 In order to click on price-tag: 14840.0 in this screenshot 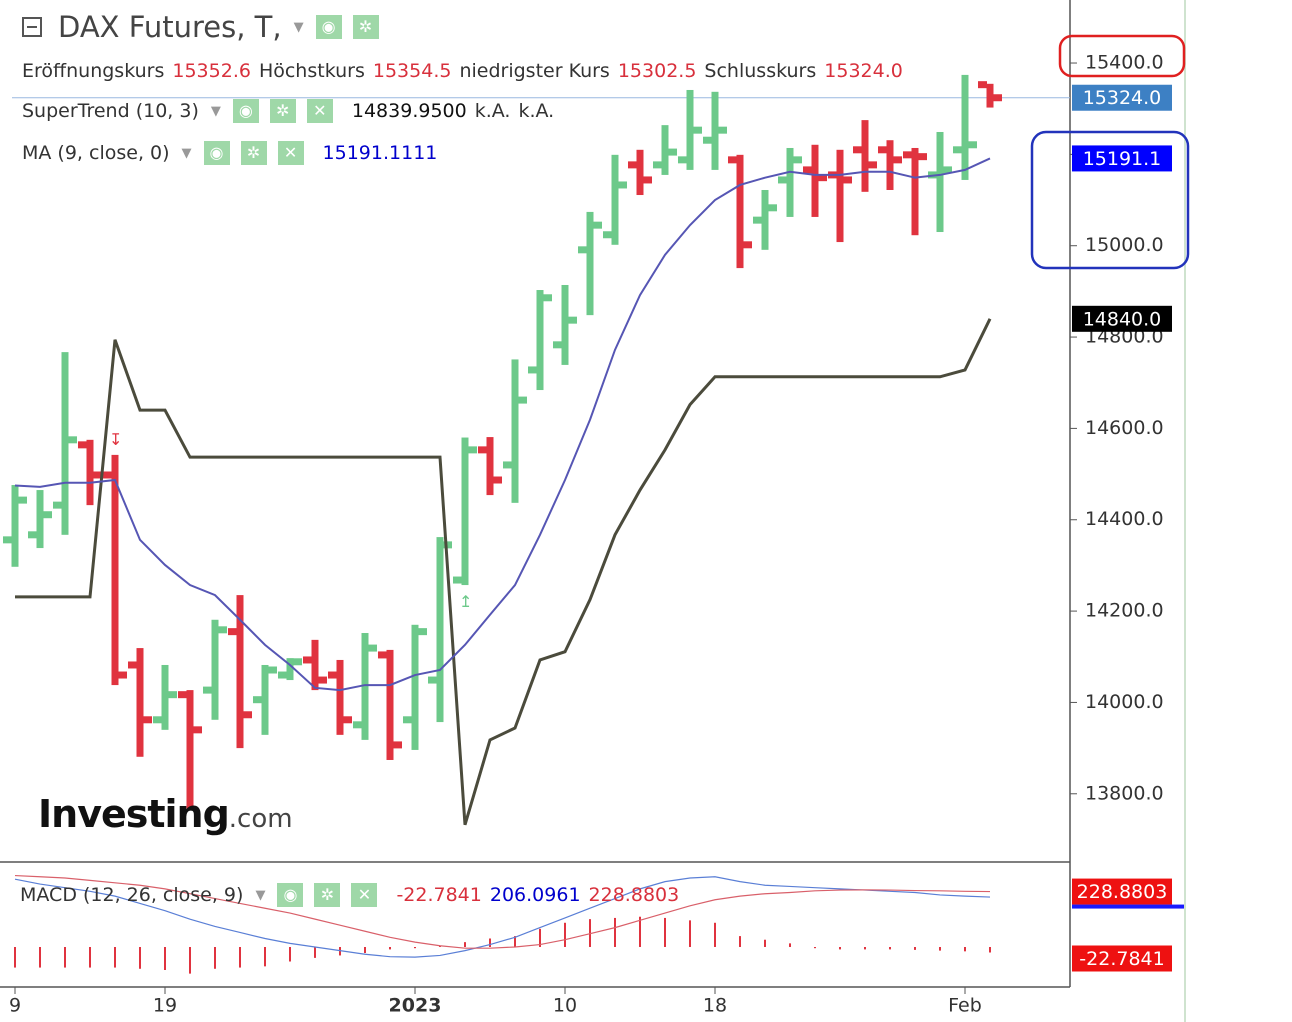, I will do `click(1122, 319)`.